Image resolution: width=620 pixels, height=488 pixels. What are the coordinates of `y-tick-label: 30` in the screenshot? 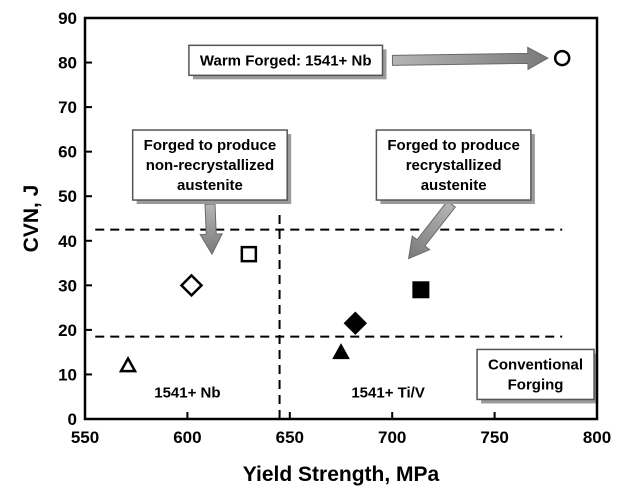 It's located at (67, 285).